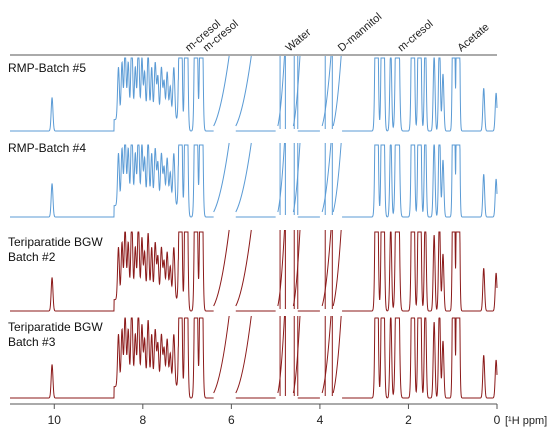  Describe the element at coordinates (47, 68) in the screenshot. I see `trace-label: RMP-Batch #5` at that location.